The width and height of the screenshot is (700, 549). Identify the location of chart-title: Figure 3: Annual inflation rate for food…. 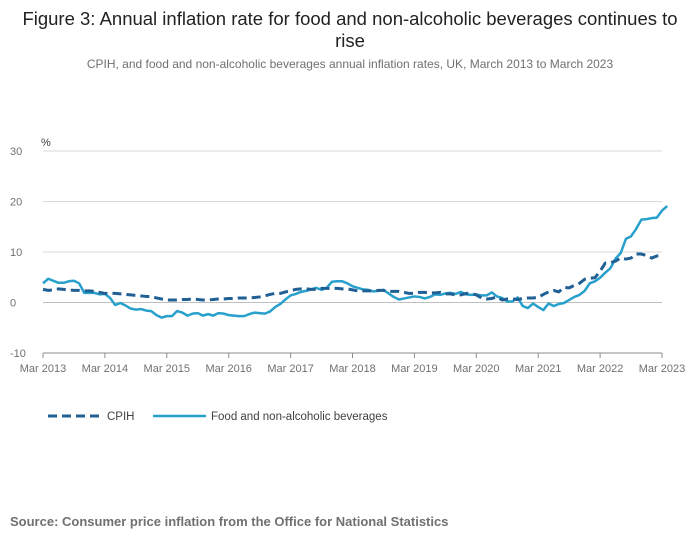
(350, 29).